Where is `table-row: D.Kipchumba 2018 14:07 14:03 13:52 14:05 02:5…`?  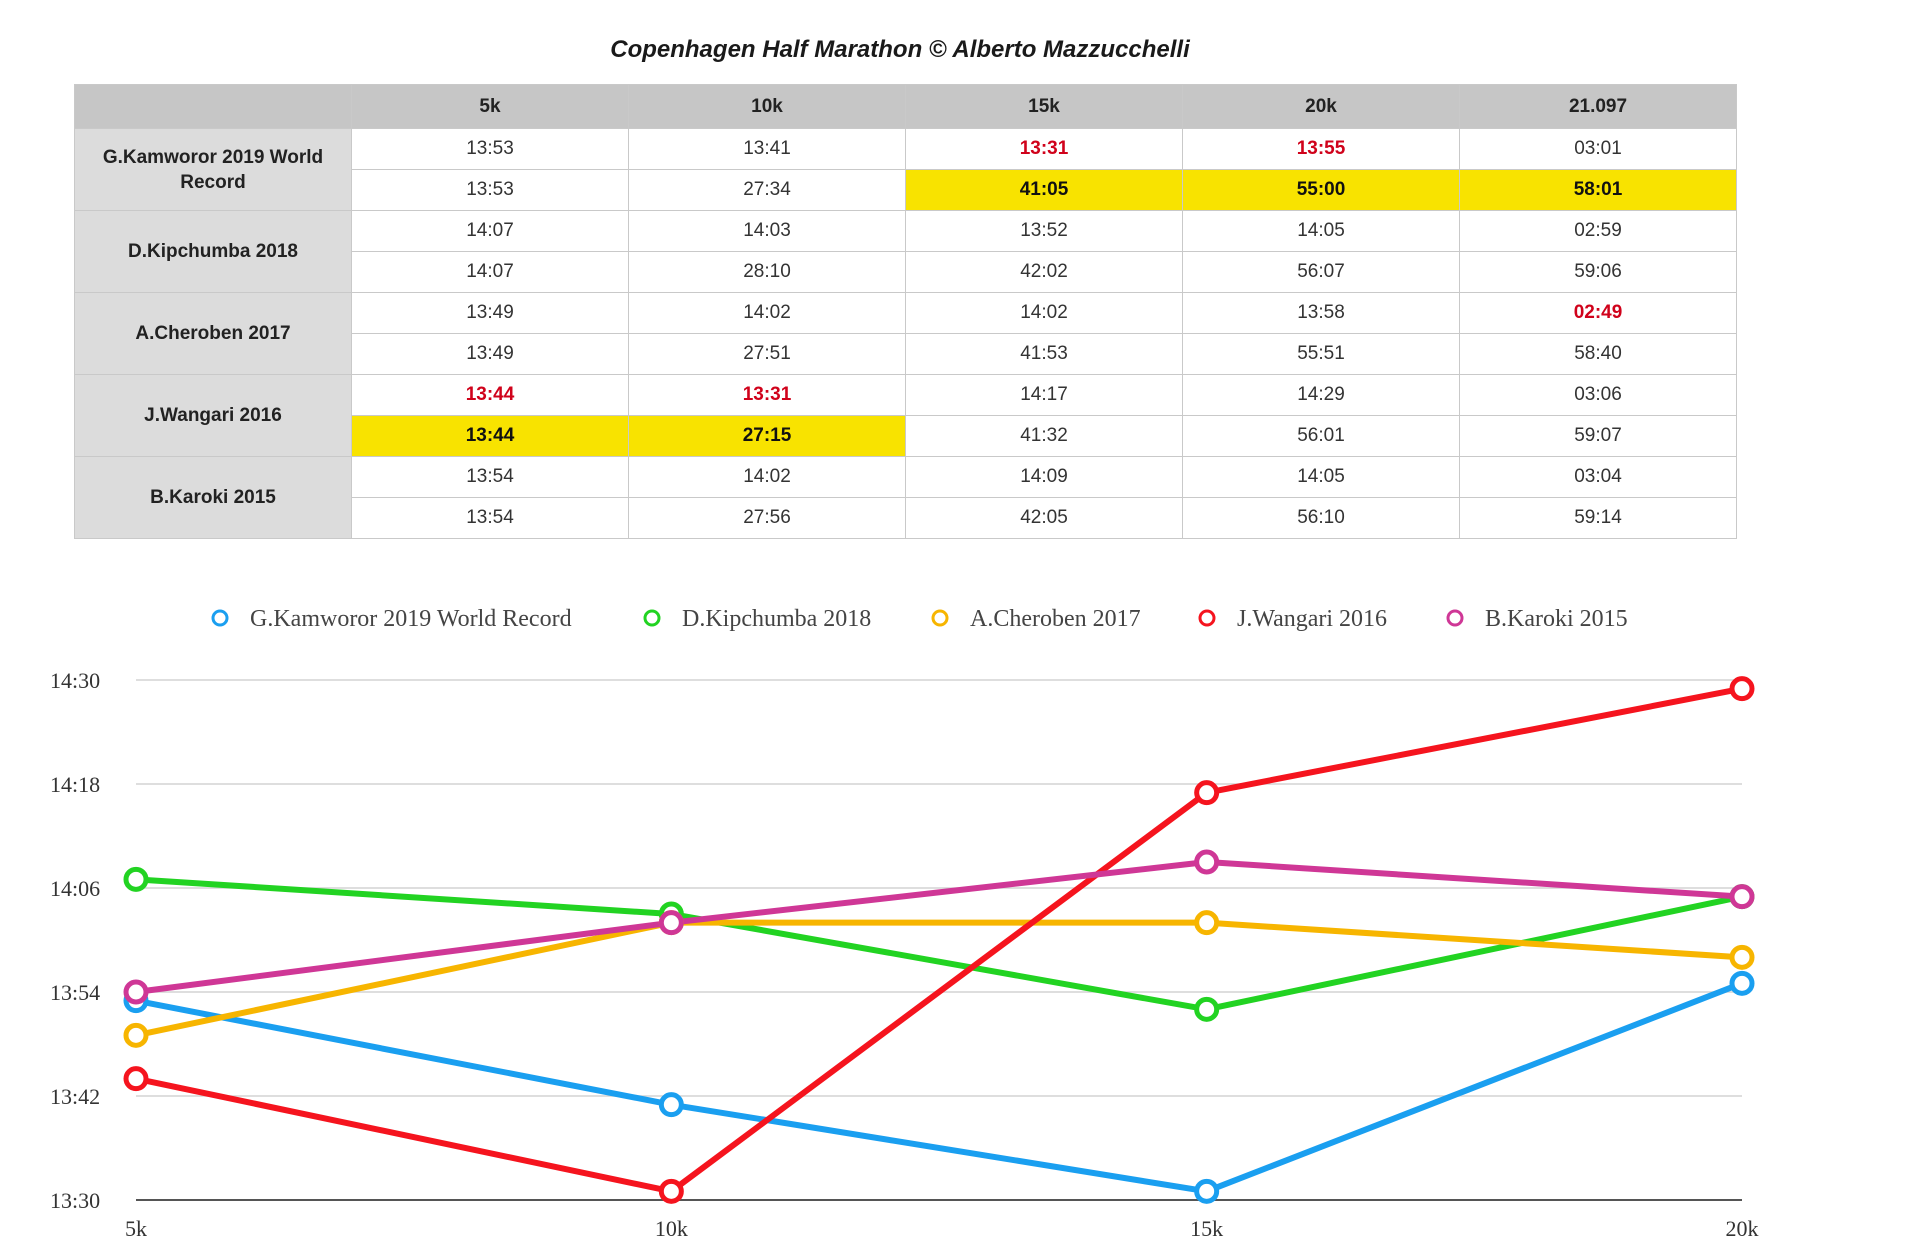 table-row: D.Kipchumba 2018 14:07 14:03 13:52 14:05 02:5… is located at coordinates (905, 251).